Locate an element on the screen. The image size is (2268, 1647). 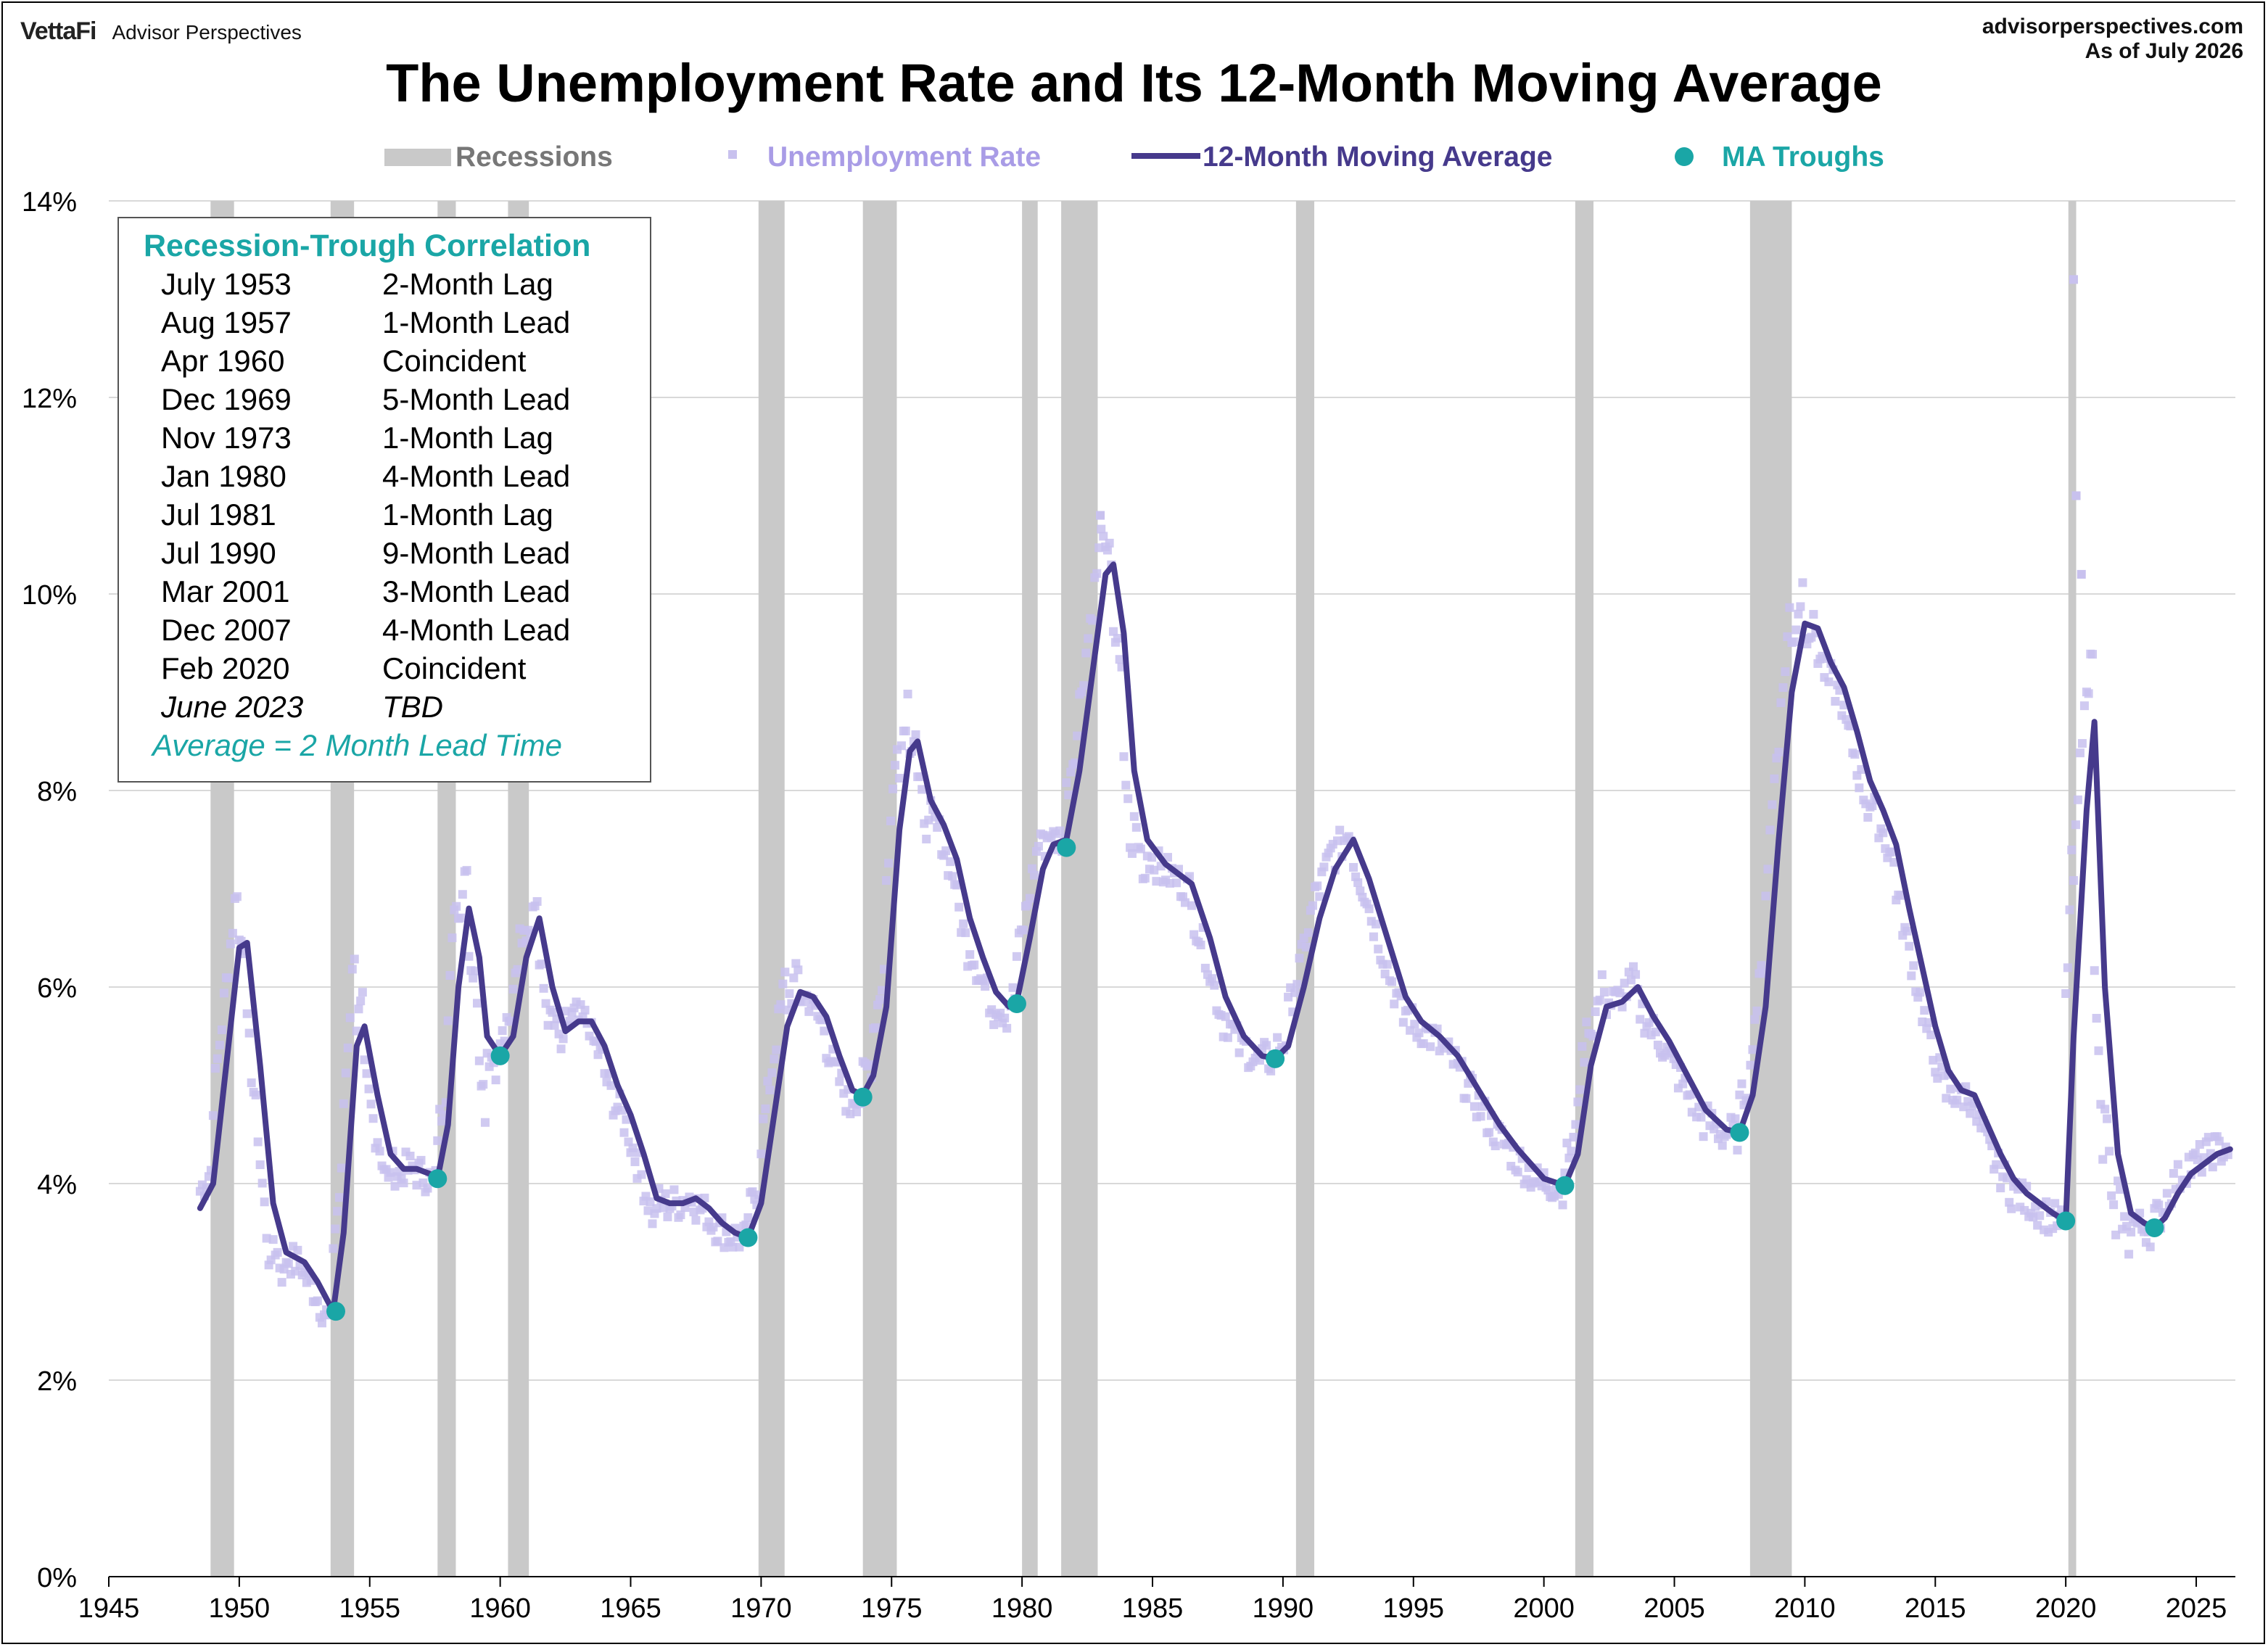
x-tick-label: 1975 is located at coordinates (892, 1608).